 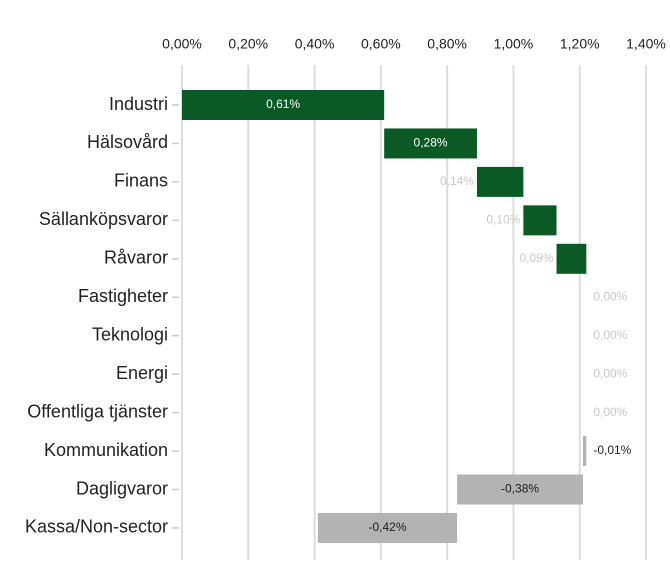 I want to click on x-tick-label: 0,00%, so click(x=182, y=44).